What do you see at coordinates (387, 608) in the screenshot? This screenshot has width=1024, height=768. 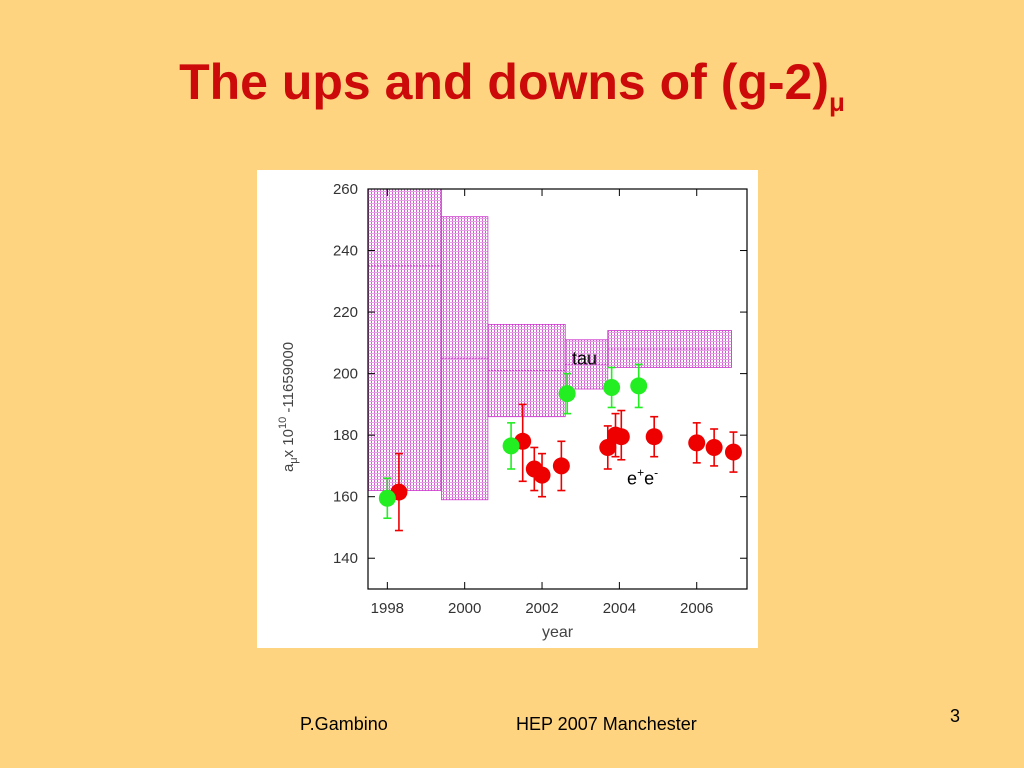 I see `x-tick-label: 1998` at bounding box center [387, 608].